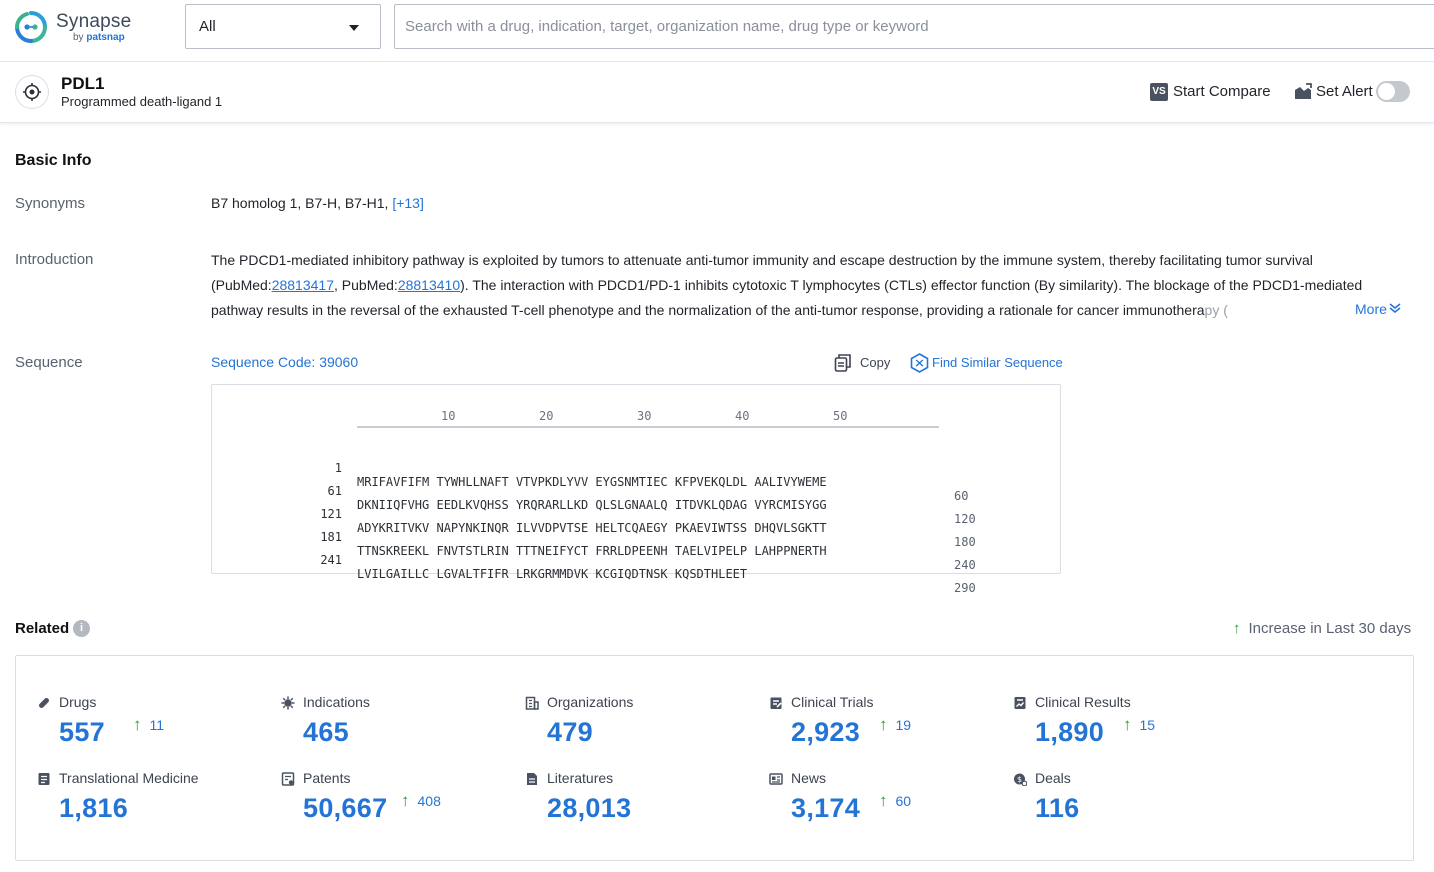 This screenshot has height=872, width=1434. I want to click on stat-value: 465, so click(326, 732).